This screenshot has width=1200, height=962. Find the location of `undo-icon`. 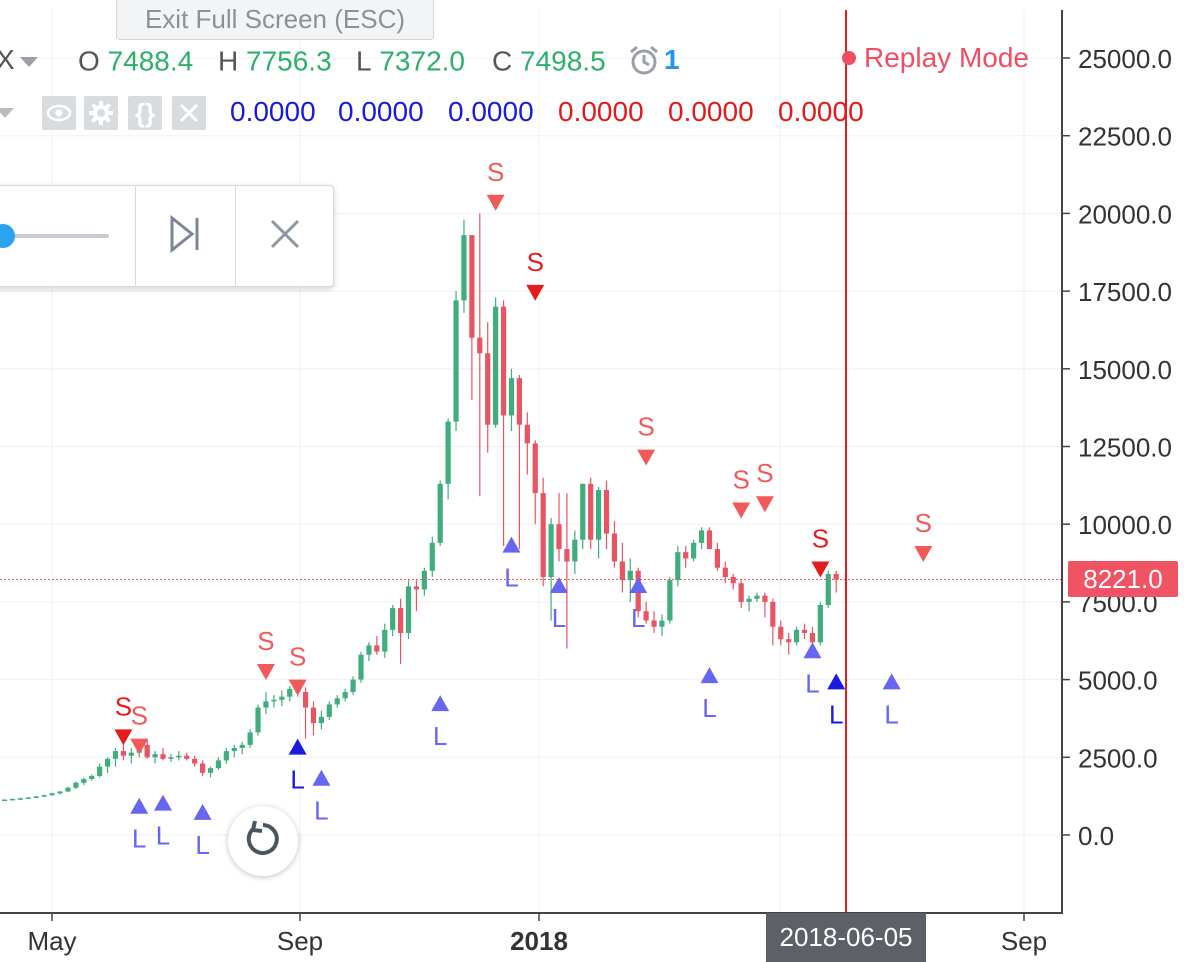

undo-icon is located at coordinates (263, 841).